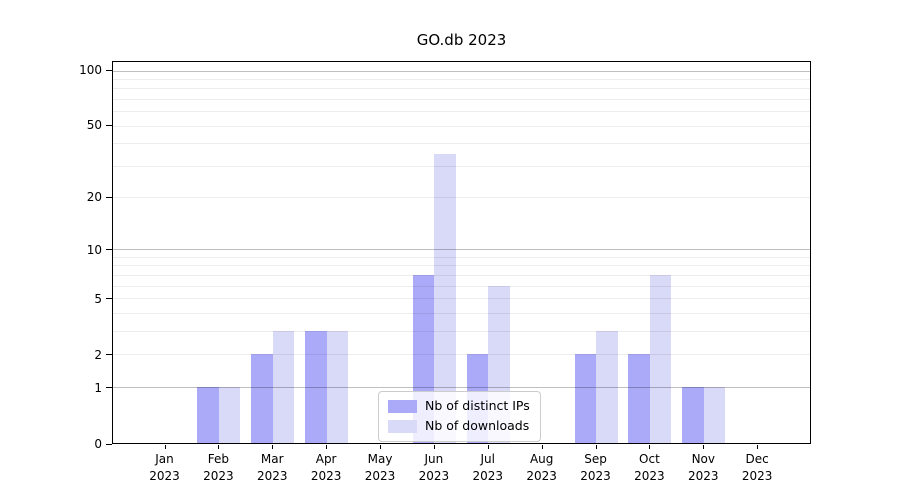  What do you see at coordinates (595, 459) in the screenshot?
I see `x-tick-month: Sep` at bounding box center [595, 459].